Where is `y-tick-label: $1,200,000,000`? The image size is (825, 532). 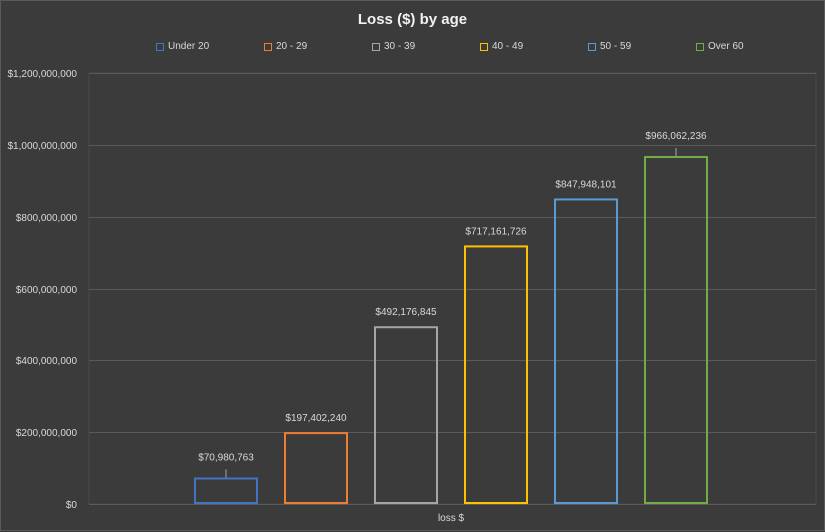
y-tick-label: $1,200,000,000 is located at coordinates (42, 74).